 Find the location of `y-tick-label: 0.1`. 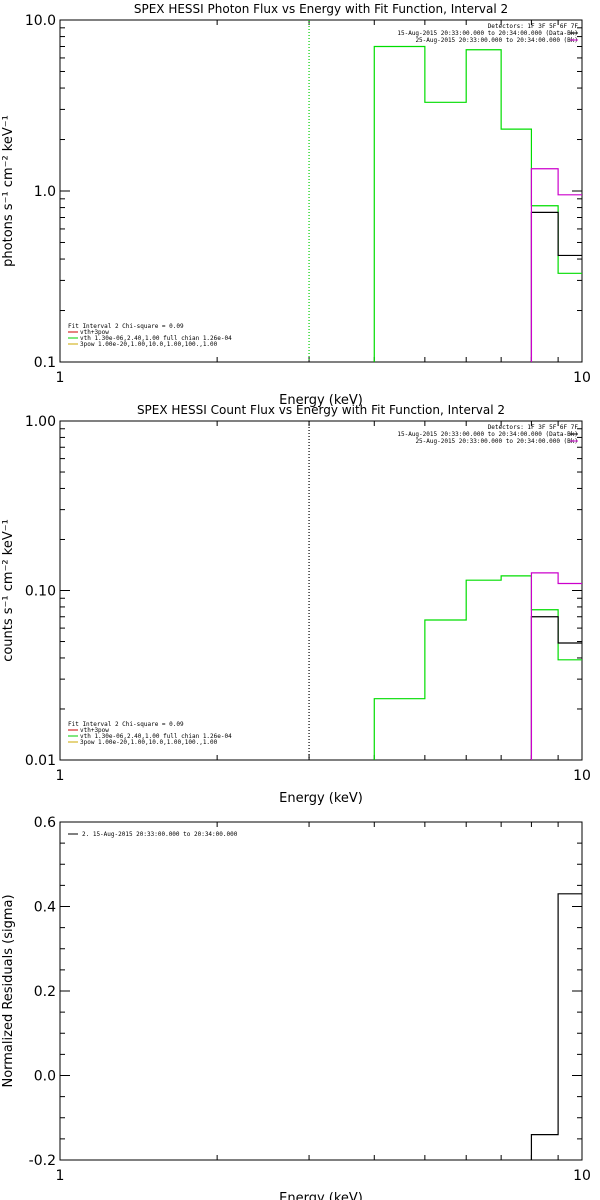

y-tick-label: 0.1 is located at coordinates (45, 363).